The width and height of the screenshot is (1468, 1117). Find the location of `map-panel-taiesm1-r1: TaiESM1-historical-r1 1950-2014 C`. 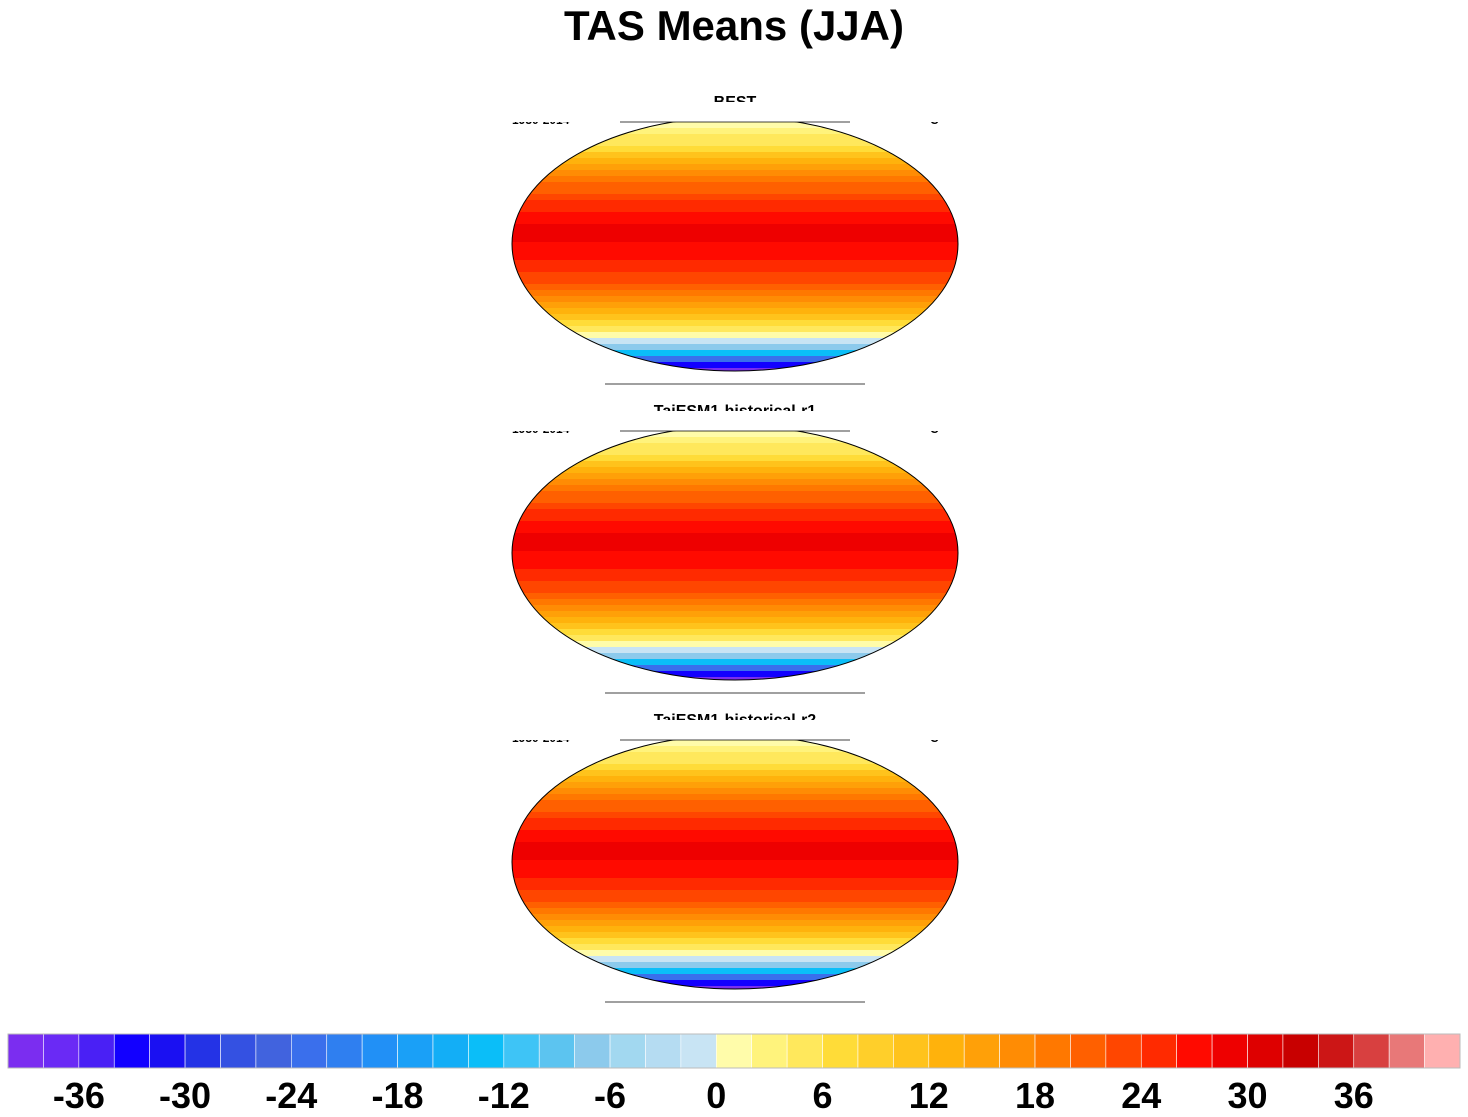

map-panel-taiesm1-r1: TaiESM1-historical-r1 1950-2014 C is located at coordinates (735, 557).